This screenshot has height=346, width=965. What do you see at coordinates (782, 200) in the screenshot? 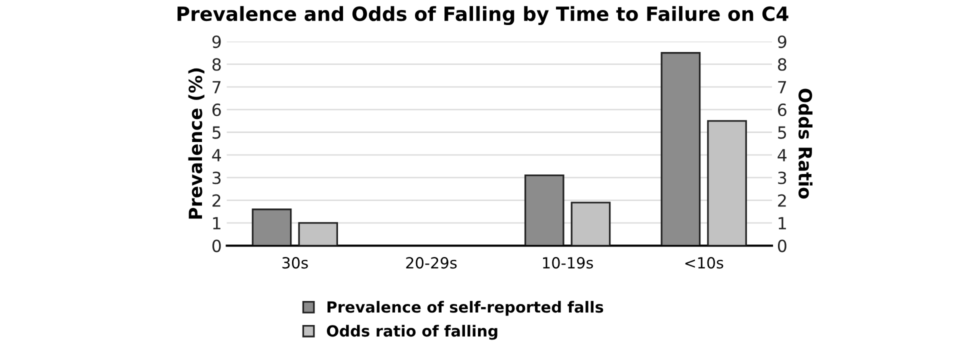
I see `y2-tick-label: 2` at bounding box center [782, 200].